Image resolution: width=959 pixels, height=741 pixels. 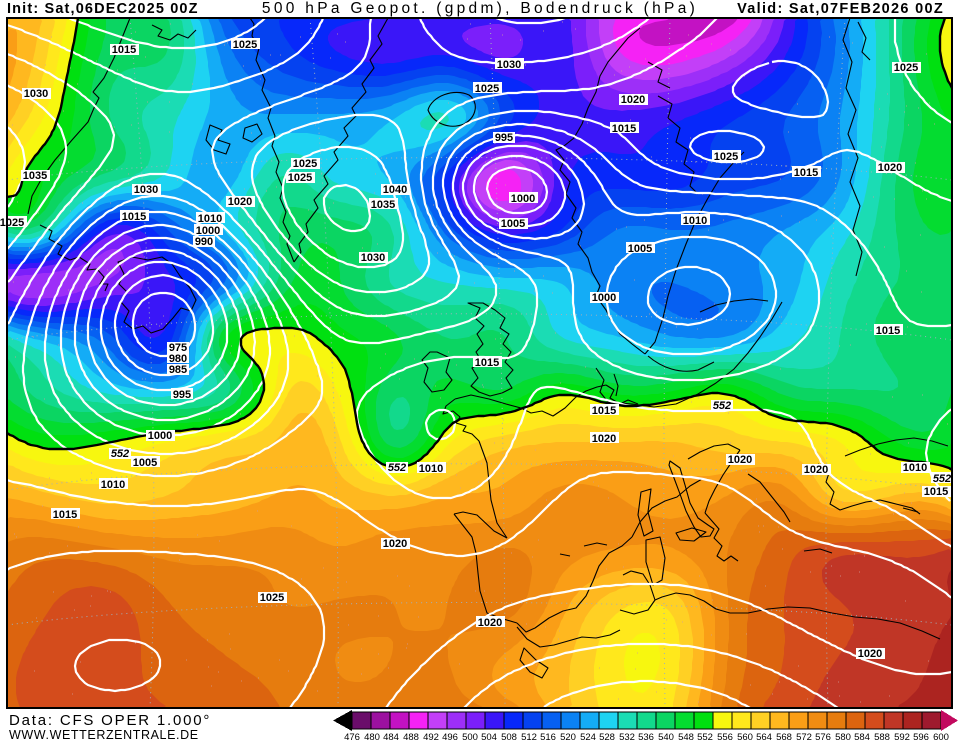 I want to click on svg-text: 516, so click(x=548, y=736).